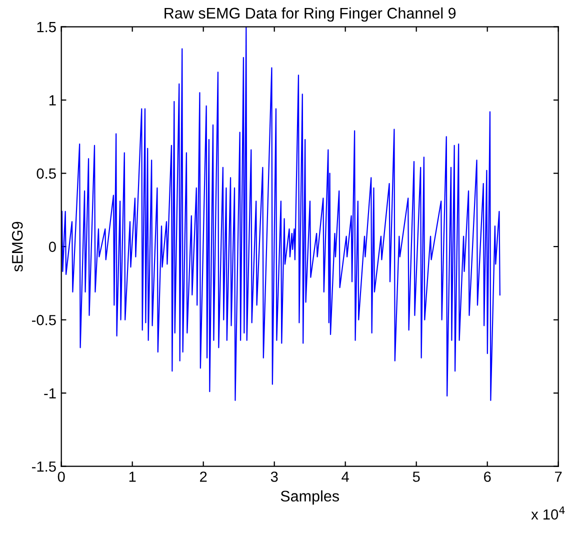  Describe the element at coordinates (345, 477) in the screenshot. I see `x-tick-label: 4` at that location.